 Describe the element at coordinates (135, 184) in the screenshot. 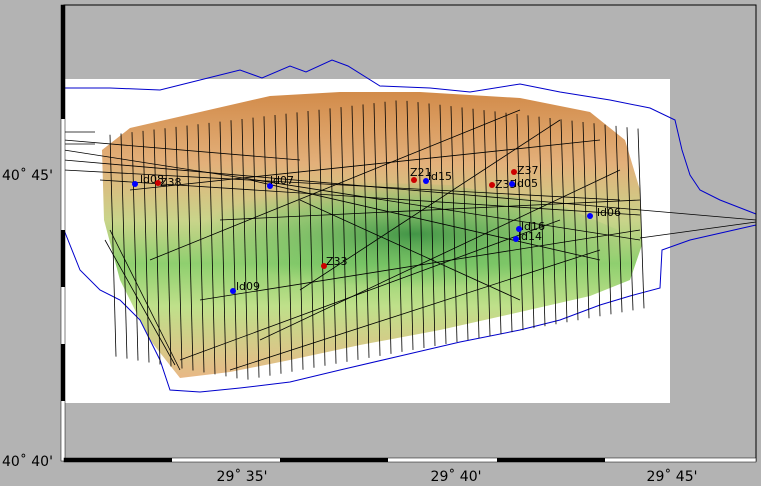

I see `station-marker-ld08` at that location.